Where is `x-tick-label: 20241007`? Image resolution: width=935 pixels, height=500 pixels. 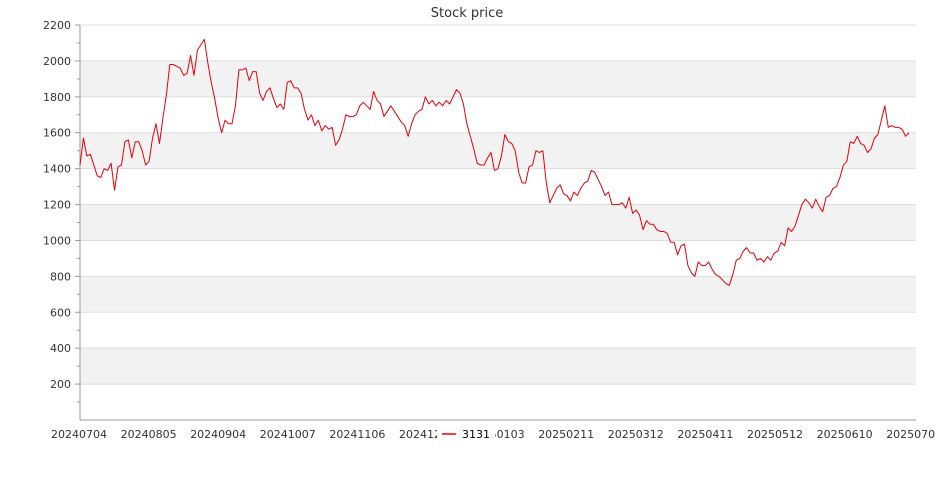 x-tick-label: 20241007 is located at coordinates (288, 434).